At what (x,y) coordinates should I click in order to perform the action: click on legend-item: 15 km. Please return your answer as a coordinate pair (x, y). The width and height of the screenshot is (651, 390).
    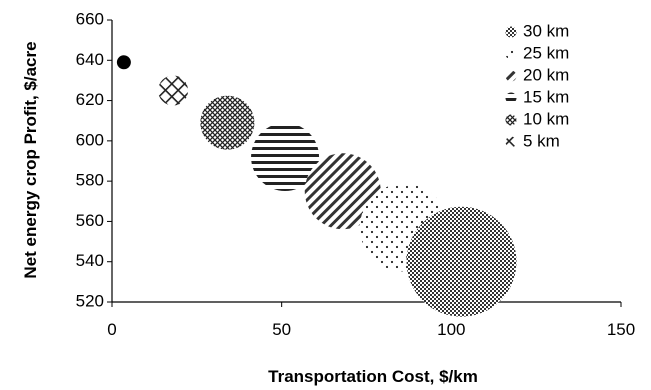
    Looking at the image, I should click on (537, 96).